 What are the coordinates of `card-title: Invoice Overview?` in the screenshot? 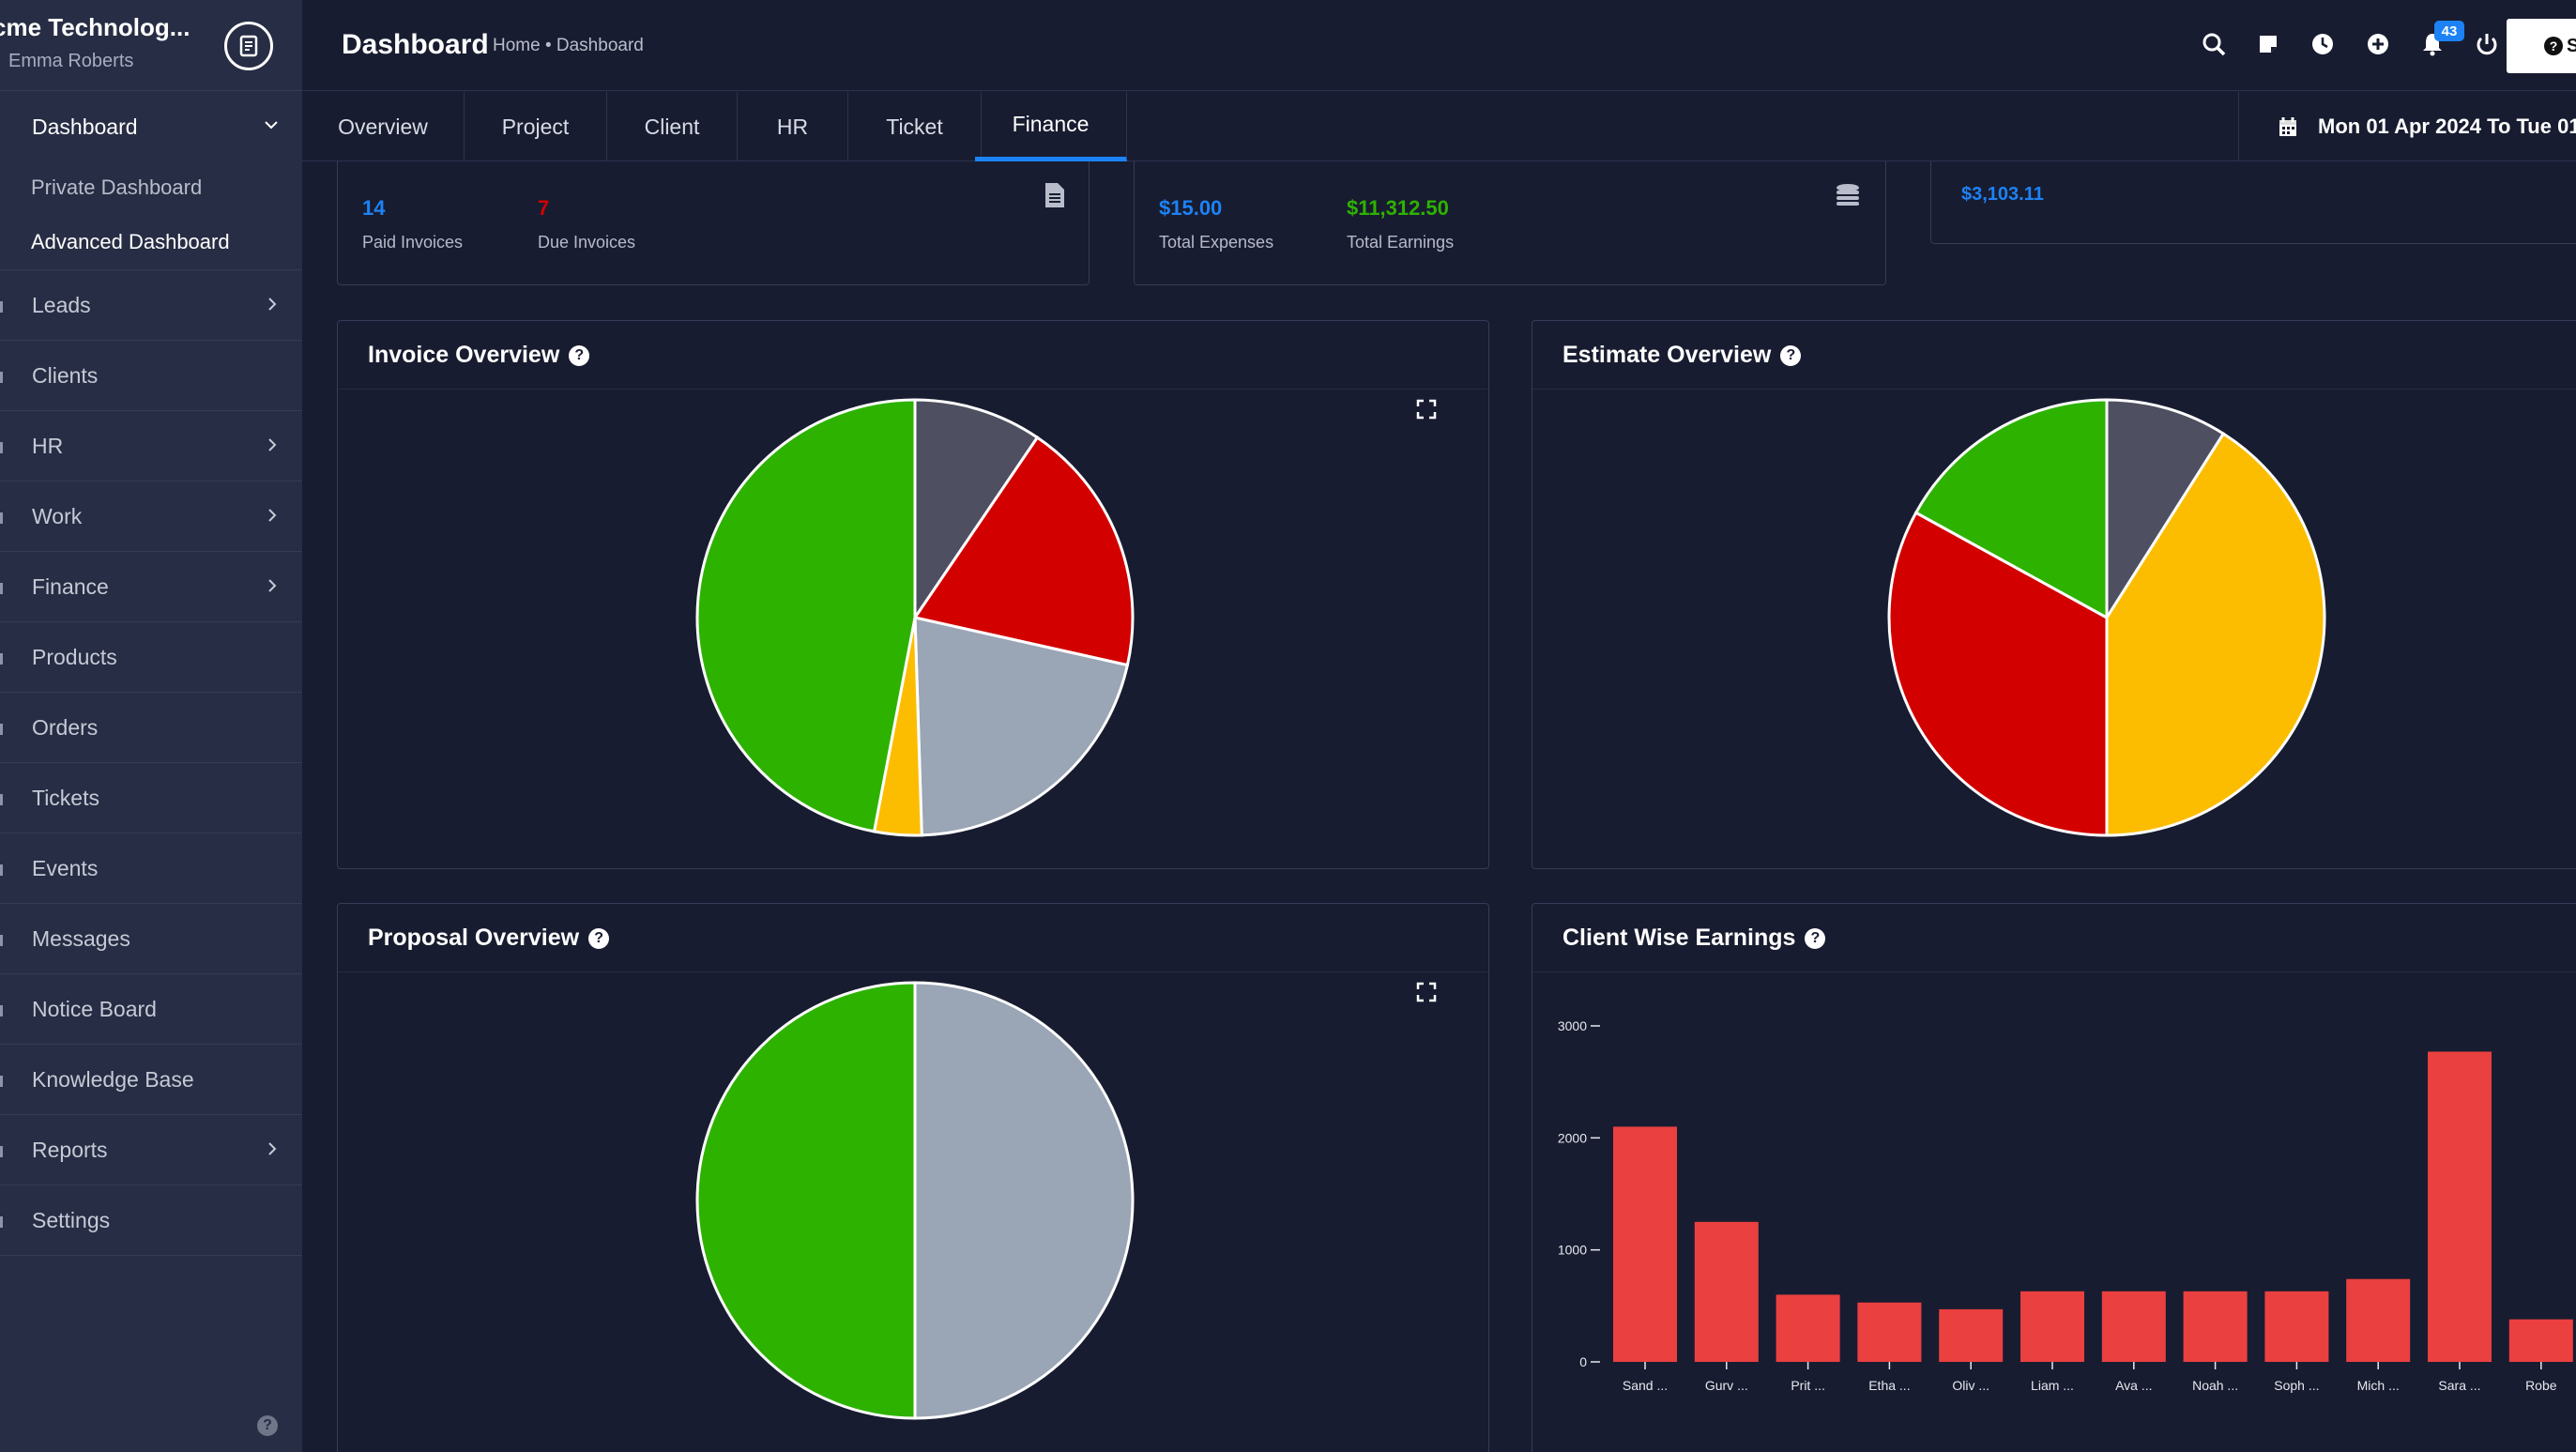 It's located at (479, 355).